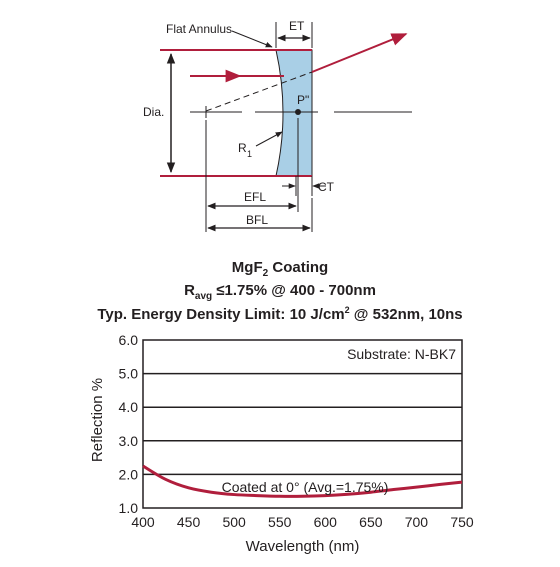 The width and height of the screenshot is (560, 567). I want to click on x-tick-label: 400, so click(143, 522).